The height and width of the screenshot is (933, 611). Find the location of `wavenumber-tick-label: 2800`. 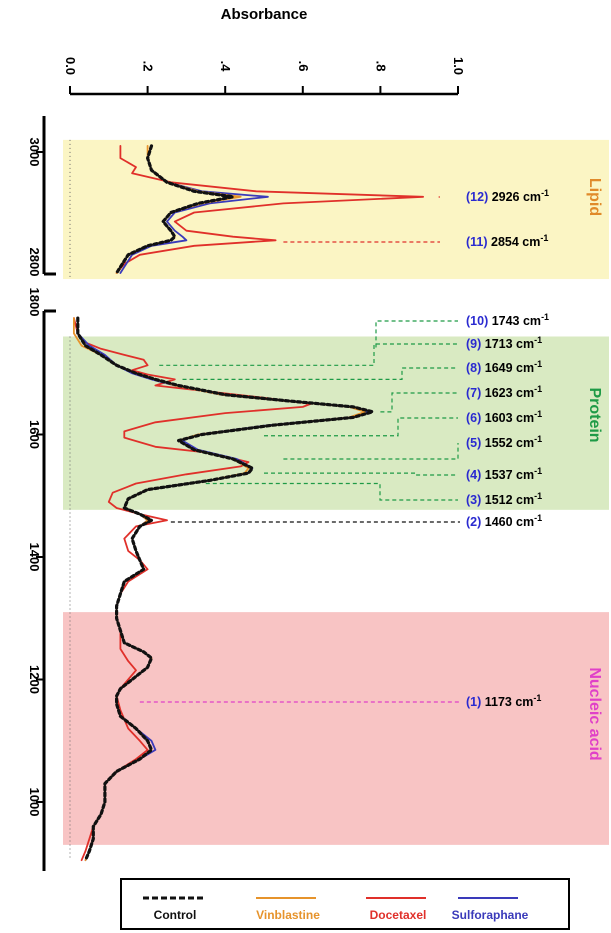

wavenumber-tick-label: 2800 is located at coordinates (34, 262).